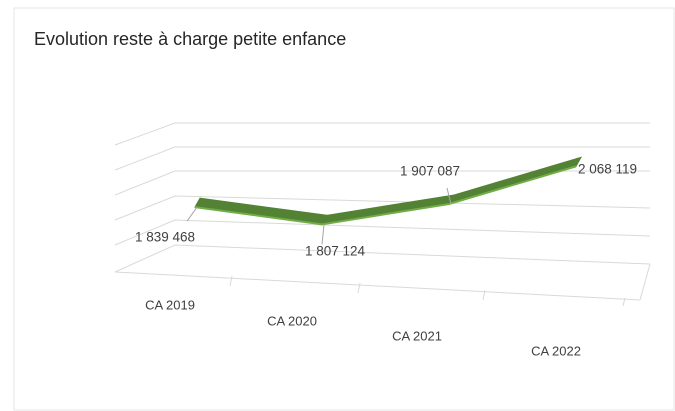 The height and width of the screenshot is (411, 675). I want to click on data-label: 1 839 468, so click(165, 237).